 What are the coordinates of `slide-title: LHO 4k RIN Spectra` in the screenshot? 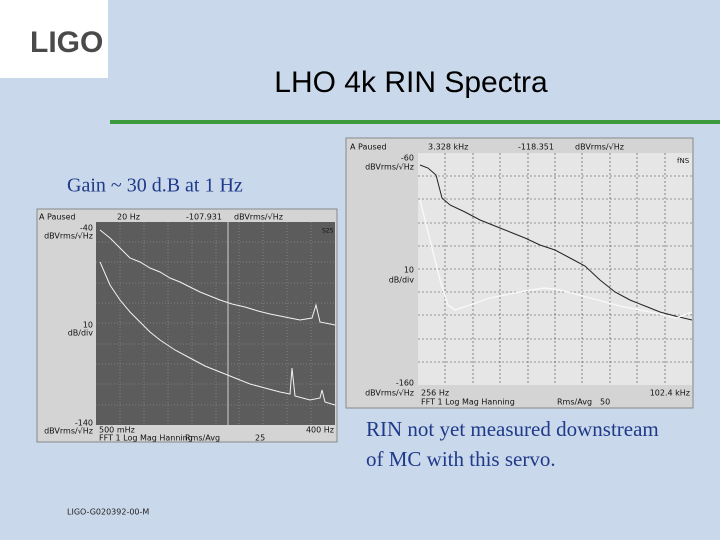 It's located at (411, 82).